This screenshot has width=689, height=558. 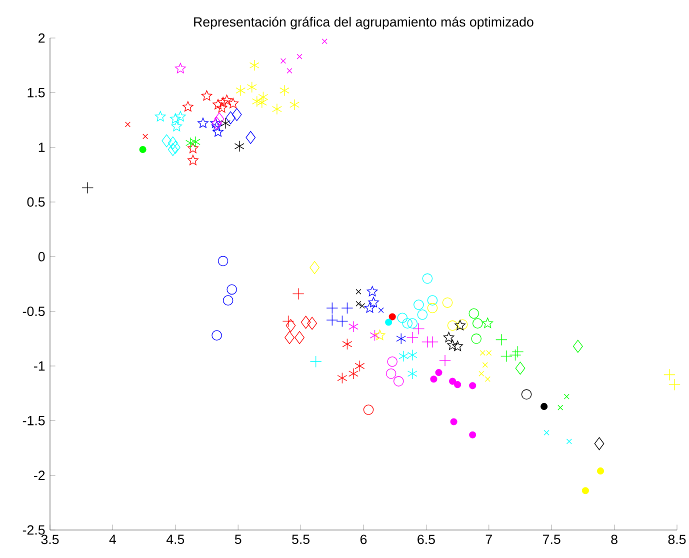 I want to click on x-tick-label: 5.5, so click(x=301, y=539).